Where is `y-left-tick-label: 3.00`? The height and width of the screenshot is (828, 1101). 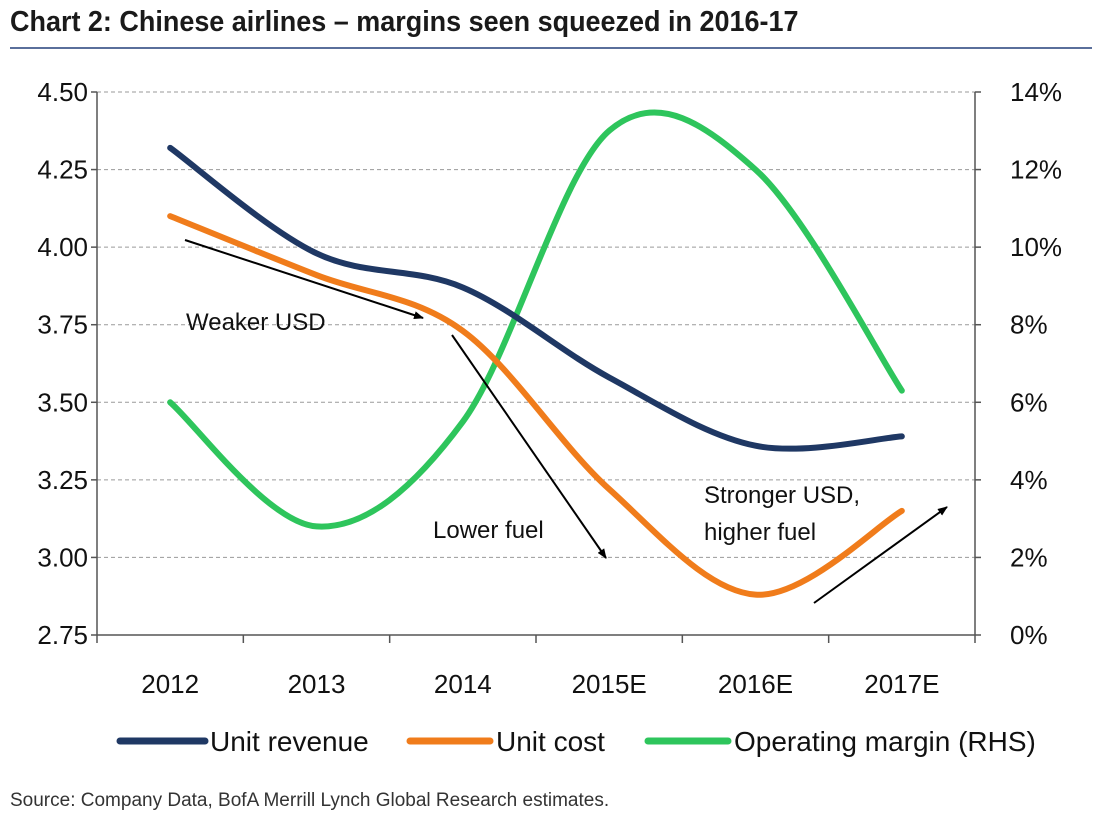
y-left-tick-label: 3.00 is located at coordinates (62, 557).